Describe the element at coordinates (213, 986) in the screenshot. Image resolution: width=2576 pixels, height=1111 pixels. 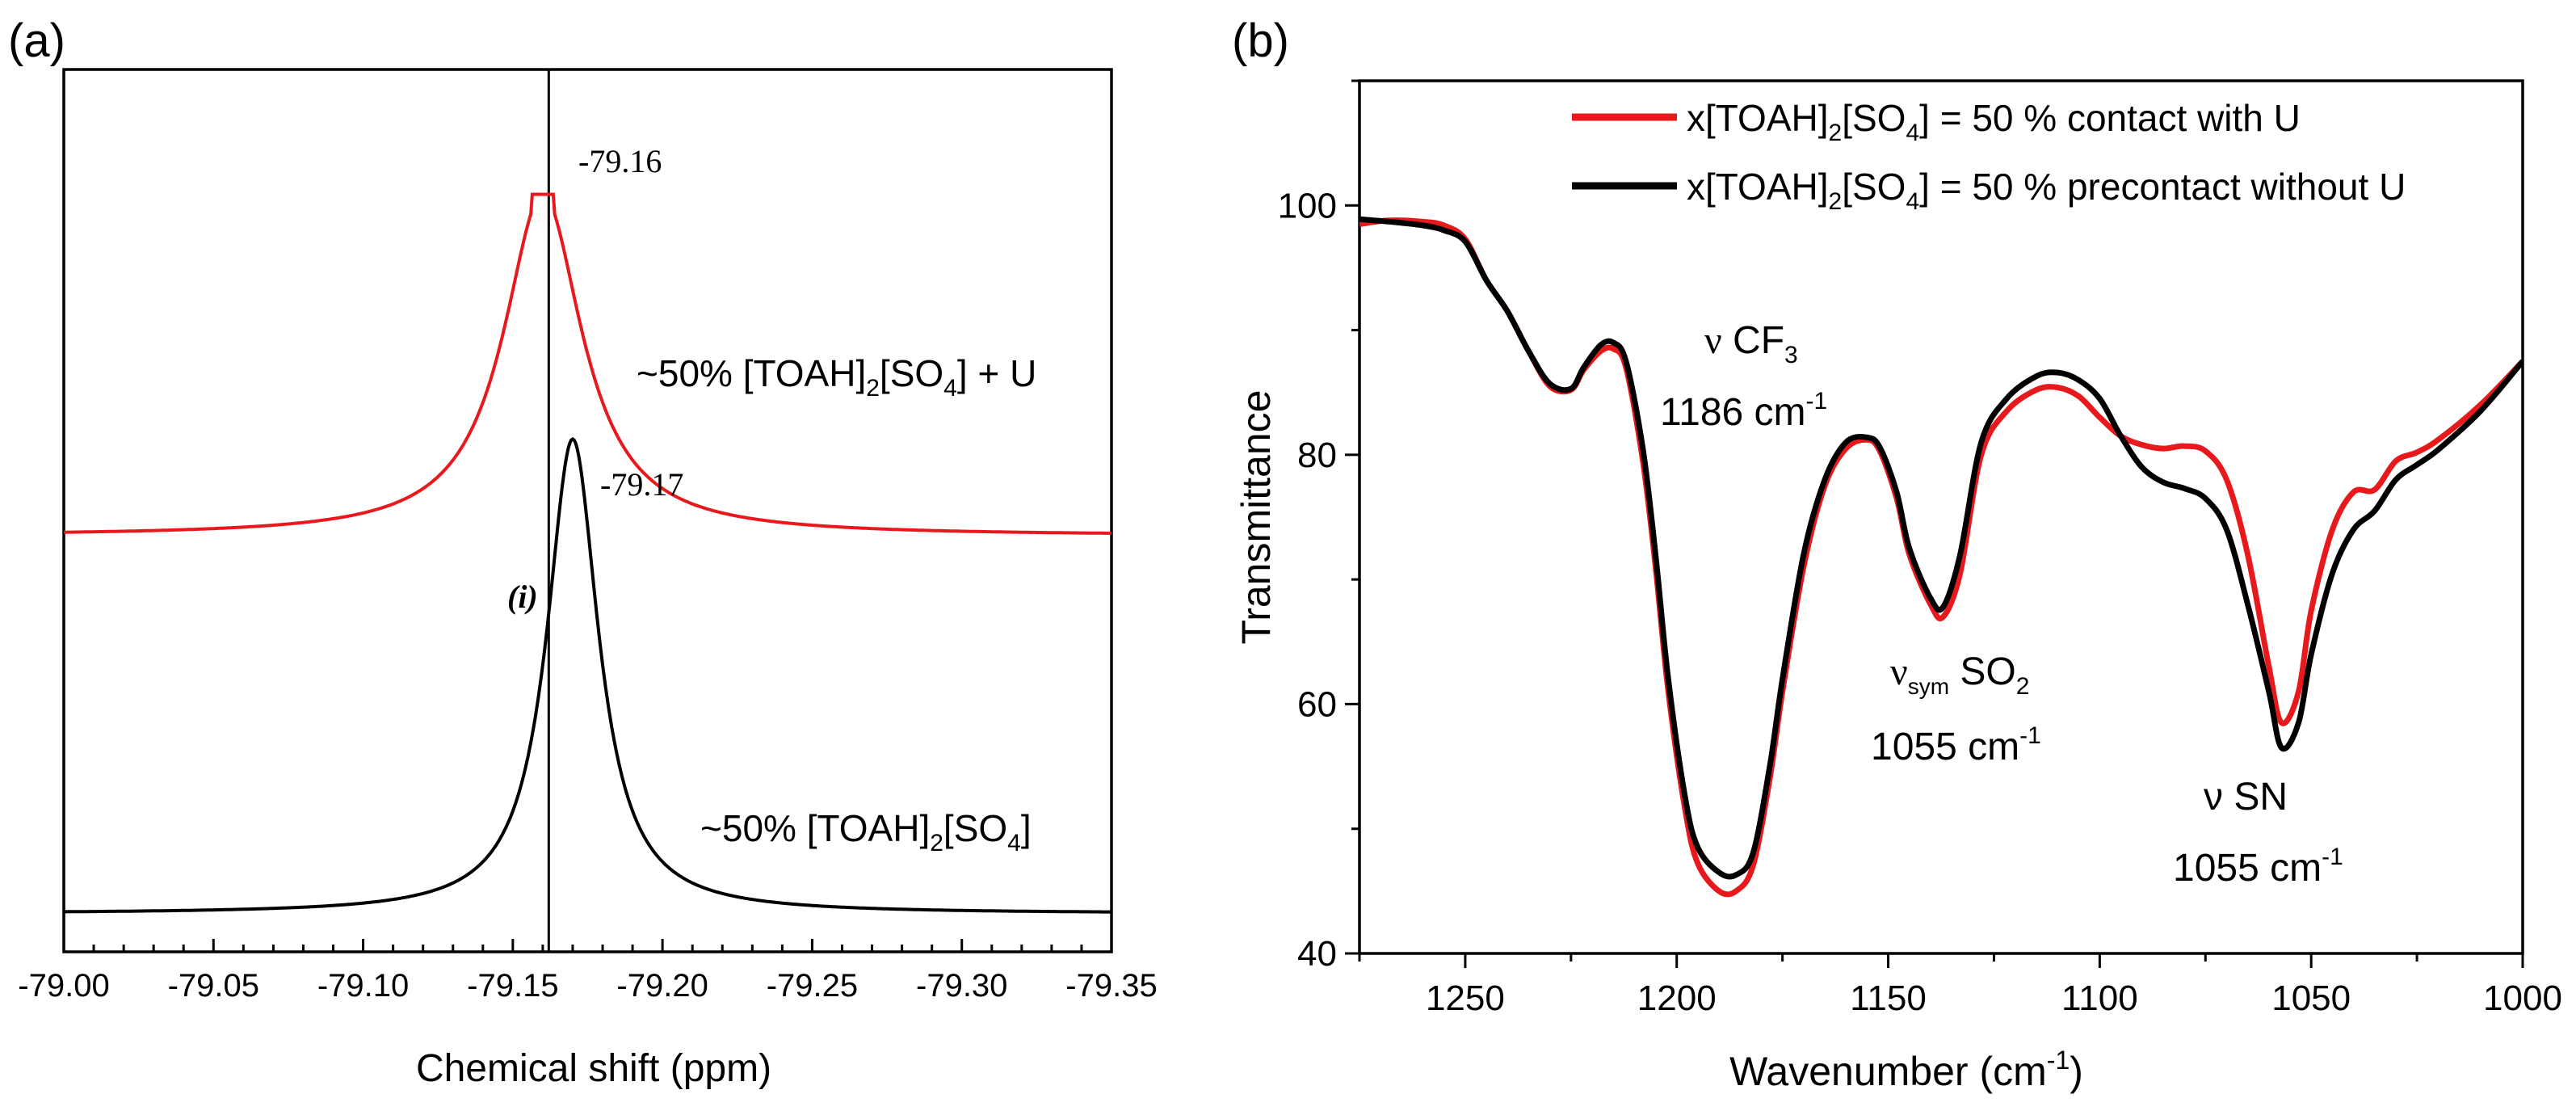
I see `x-tick-label: -79.05` at that location.